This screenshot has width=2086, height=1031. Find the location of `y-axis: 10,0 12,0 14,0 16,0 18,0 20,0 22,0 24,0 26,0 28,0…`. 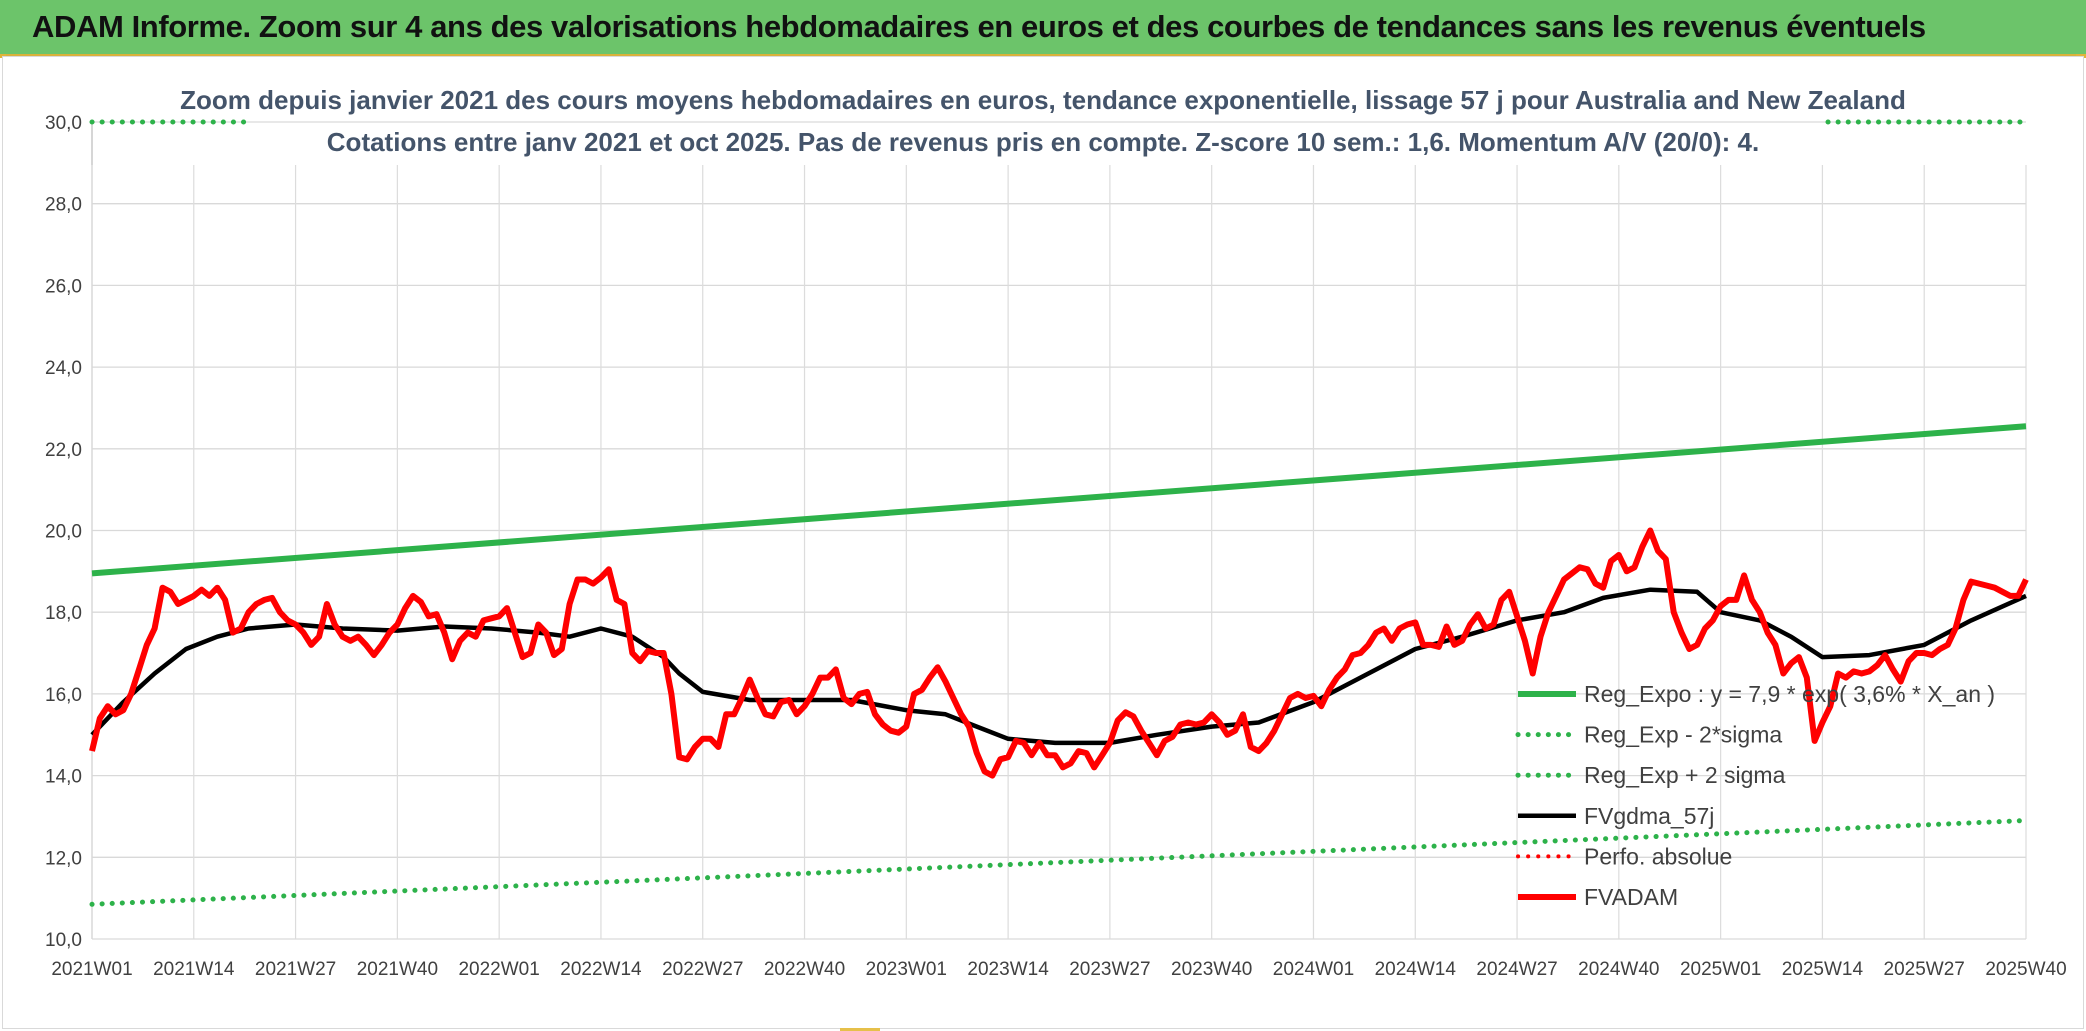

y-axis: 10,0 12,0 14,0 16,0 18,0 20,0 22,0 24,0 26,0 28,0… is located at coordinates (63, 532).